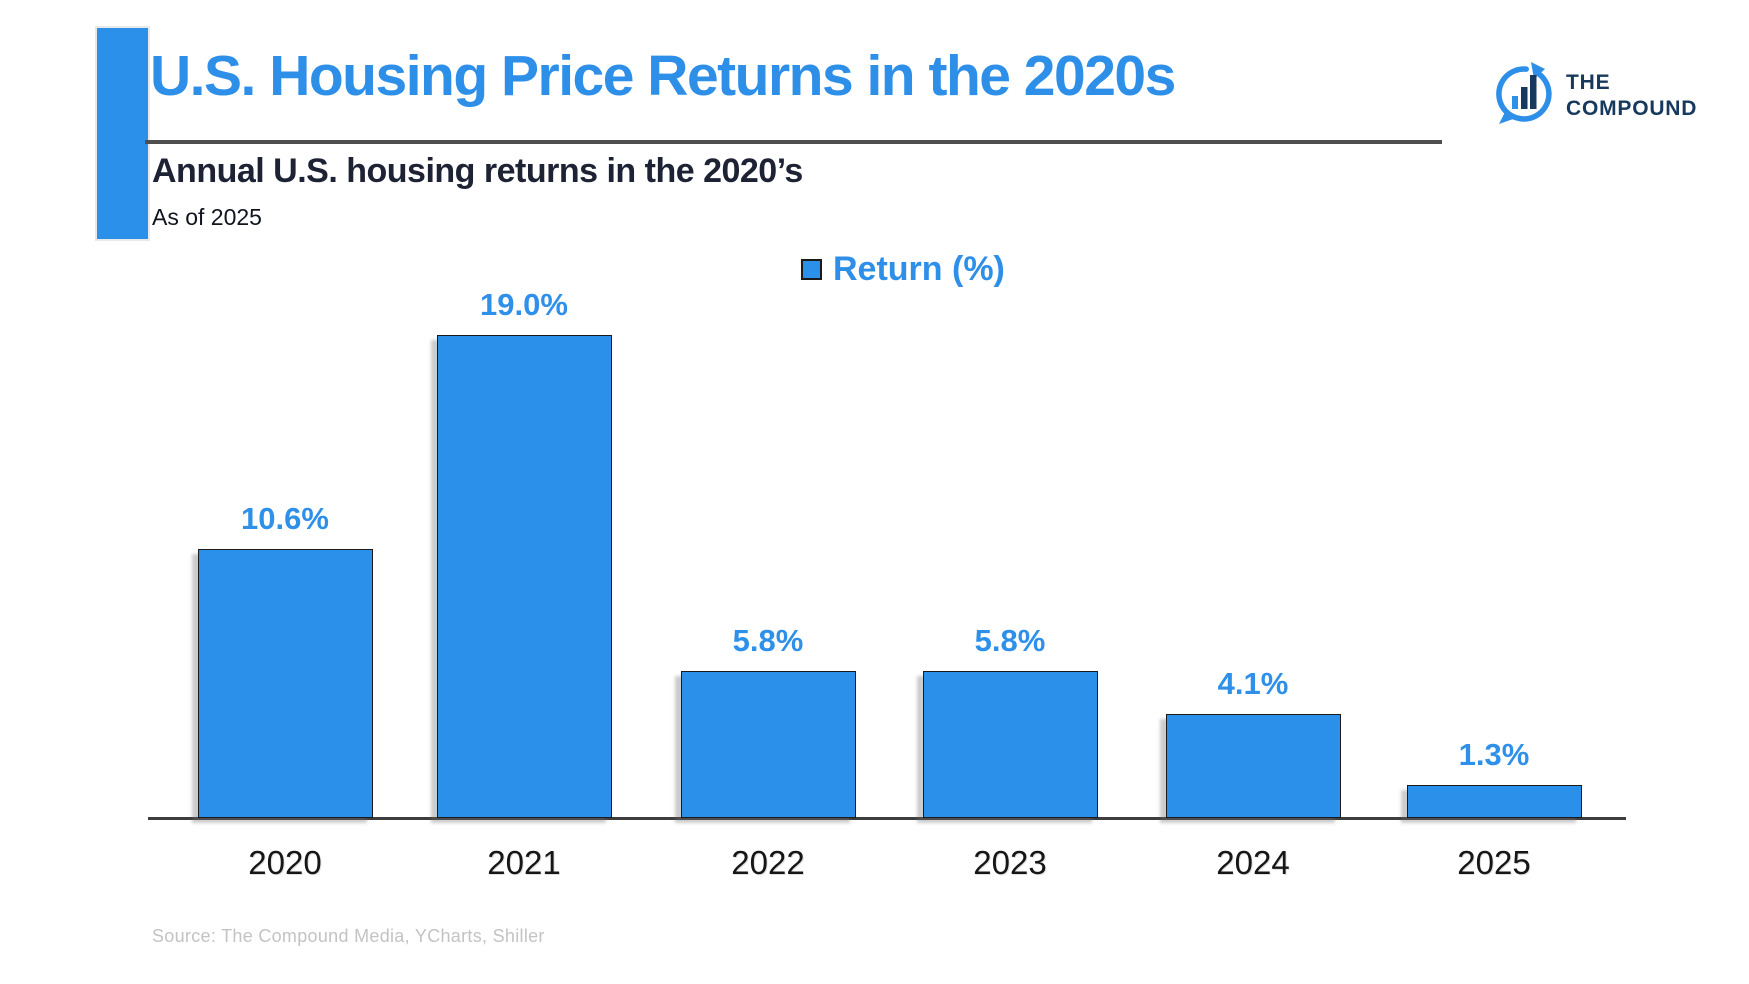  What do you see at coordinates (768, 640) in the screenshot?
I see `bar-value-label-2022: 5.8%` at bounding box center [768, 640].